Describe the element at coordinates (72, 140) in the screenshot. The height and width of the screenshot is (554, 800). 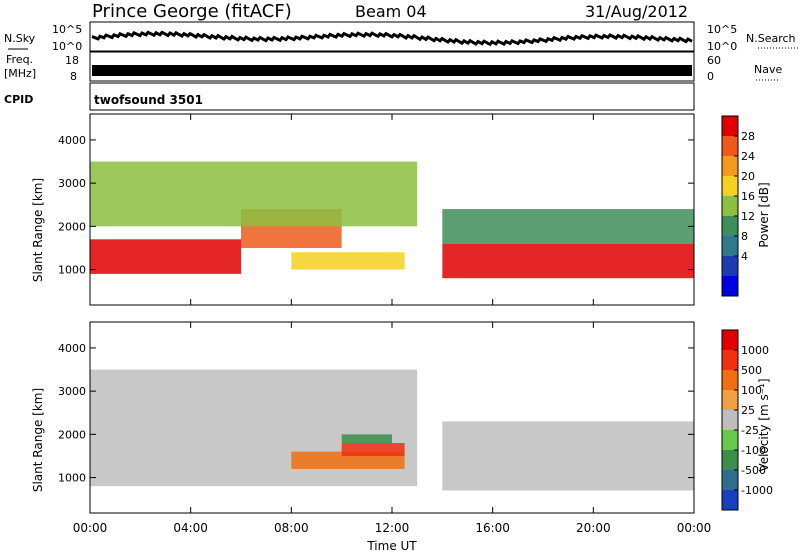
I see `power-ytick-label: 4000` at that location.